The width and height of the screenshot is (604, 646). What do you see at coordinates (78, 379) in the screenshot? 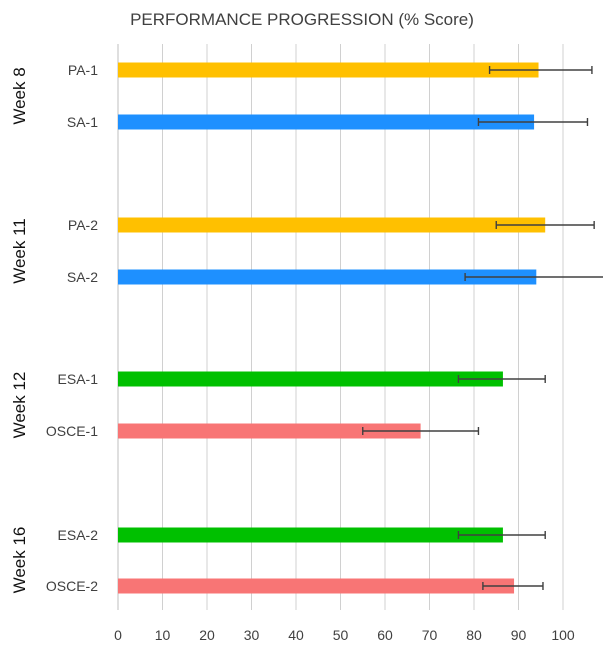
I see `category-label-esa-1: ESA-1` at bounding box center [78, 379].